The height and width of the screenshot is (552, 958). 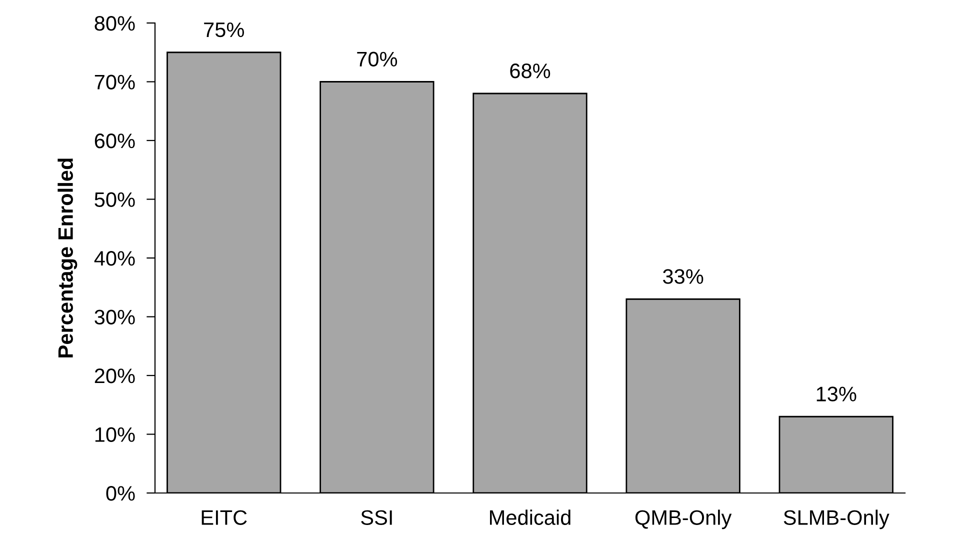 What do you see at coordinates (120, 493) in the screenshot?
I see `y-tick-label: 0%` at bounding box center [120, 493].